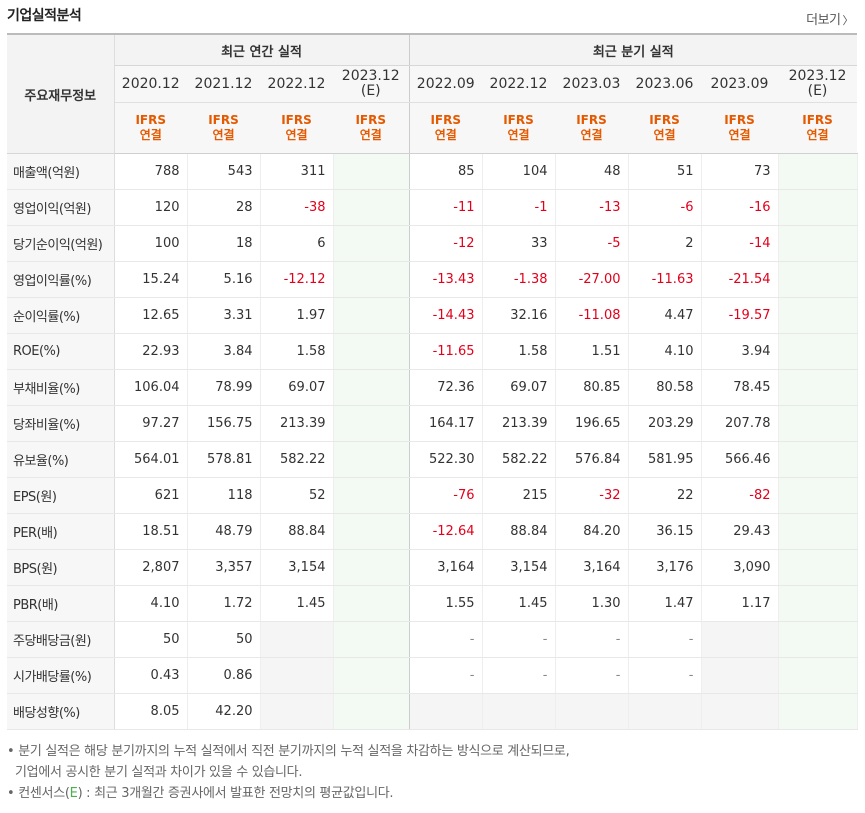 The height and width of the screenshot is (813, 865). What do you see at coordinates (432, 675) in the screenshot?
I see `table-row: 시가배당률(%) 0.43 0.86- - - -` at bounding box center [432, 675].